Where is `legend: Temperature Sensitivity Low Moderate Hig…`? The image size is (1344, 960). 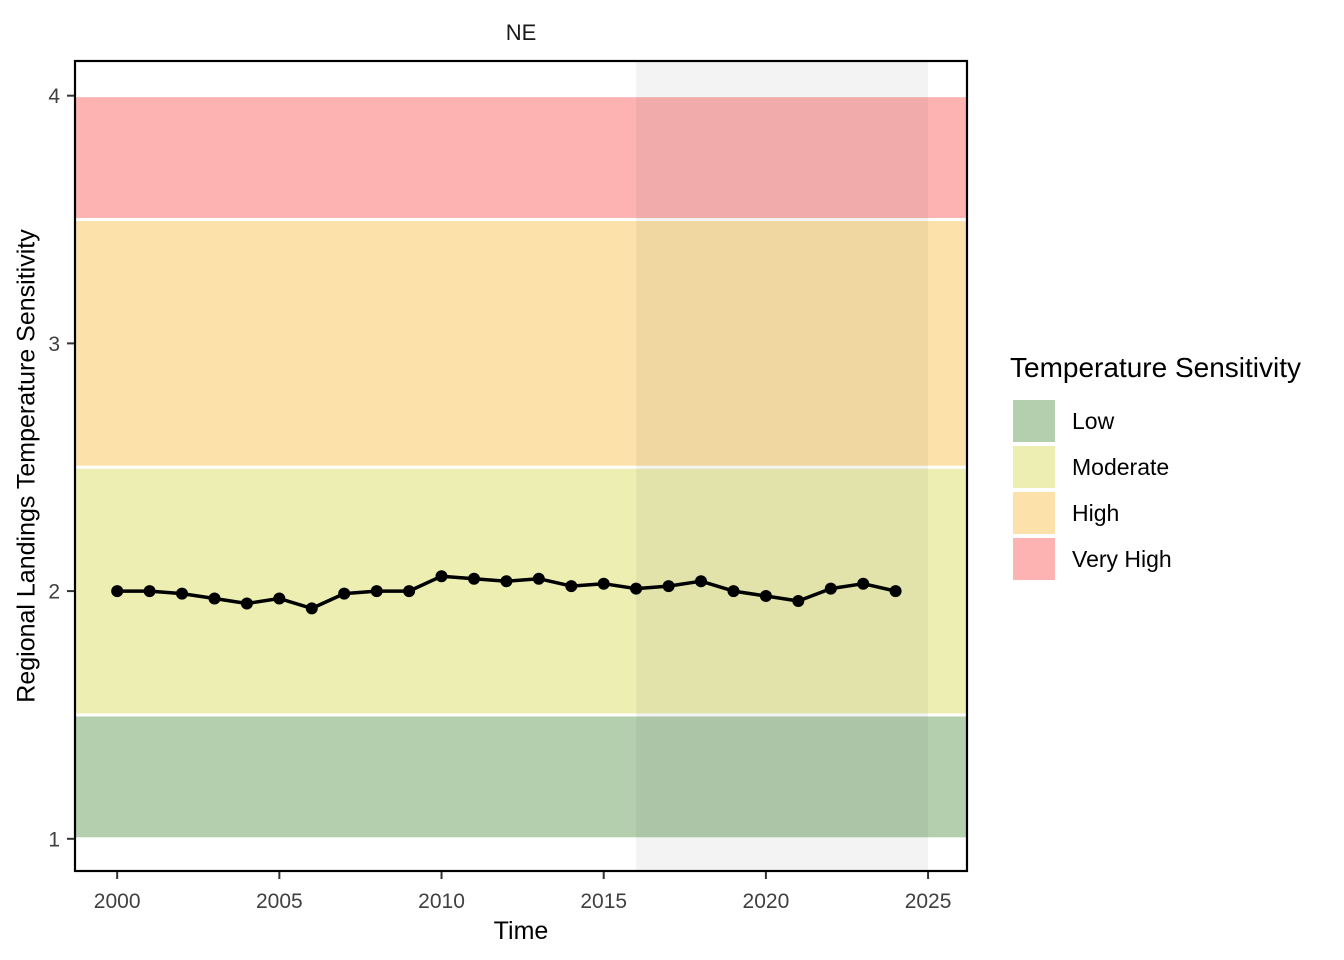 legend: Temperature Sensitivity Low Moderate Hig… is located at coordinates (1155, 468).